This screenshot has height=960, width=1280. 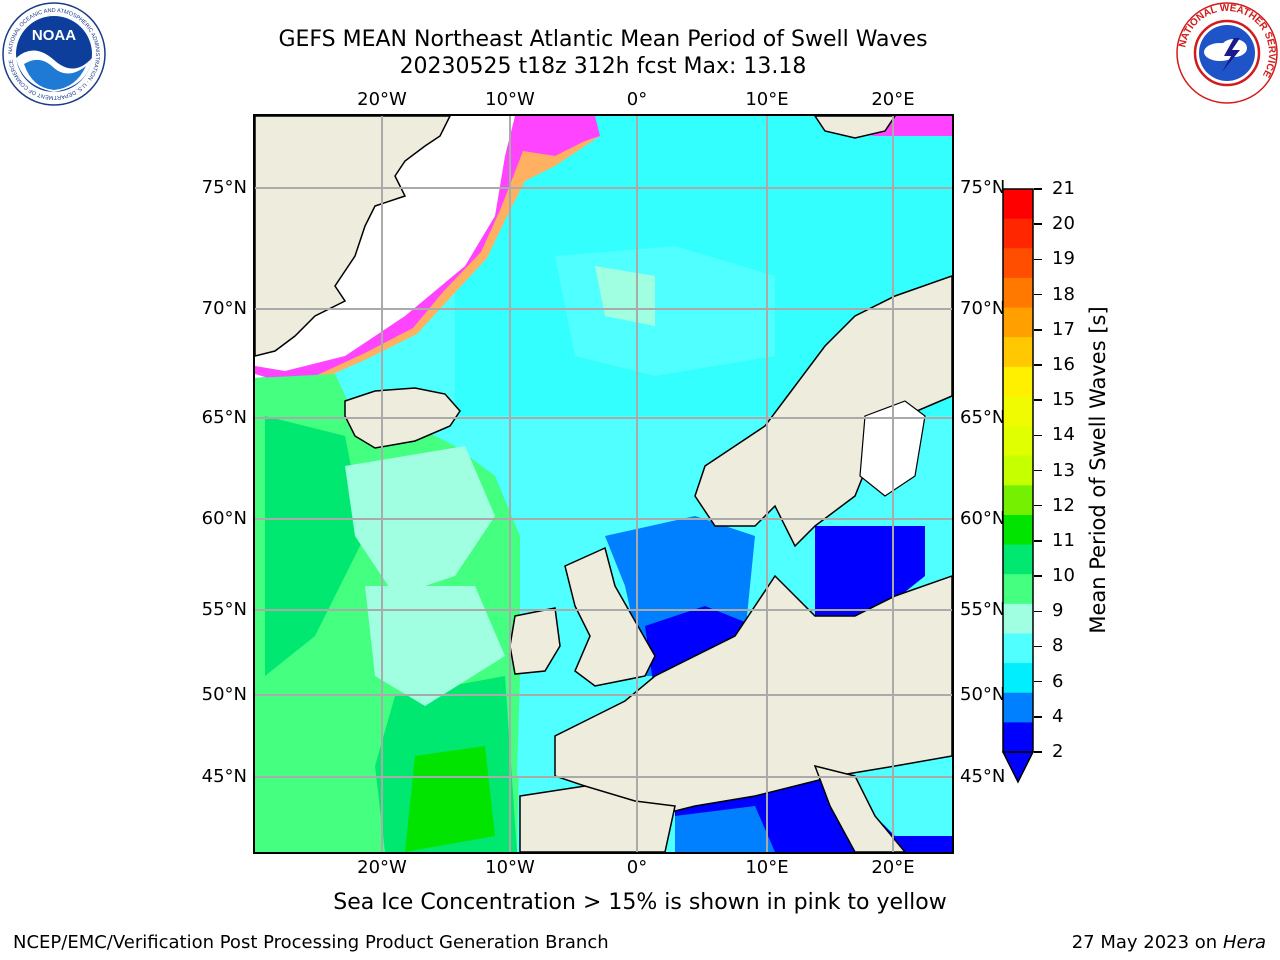 What do you see at coordinates (870, 576) in the screenshot?
I see `baltic-sea` at bounding box center [870, 576].